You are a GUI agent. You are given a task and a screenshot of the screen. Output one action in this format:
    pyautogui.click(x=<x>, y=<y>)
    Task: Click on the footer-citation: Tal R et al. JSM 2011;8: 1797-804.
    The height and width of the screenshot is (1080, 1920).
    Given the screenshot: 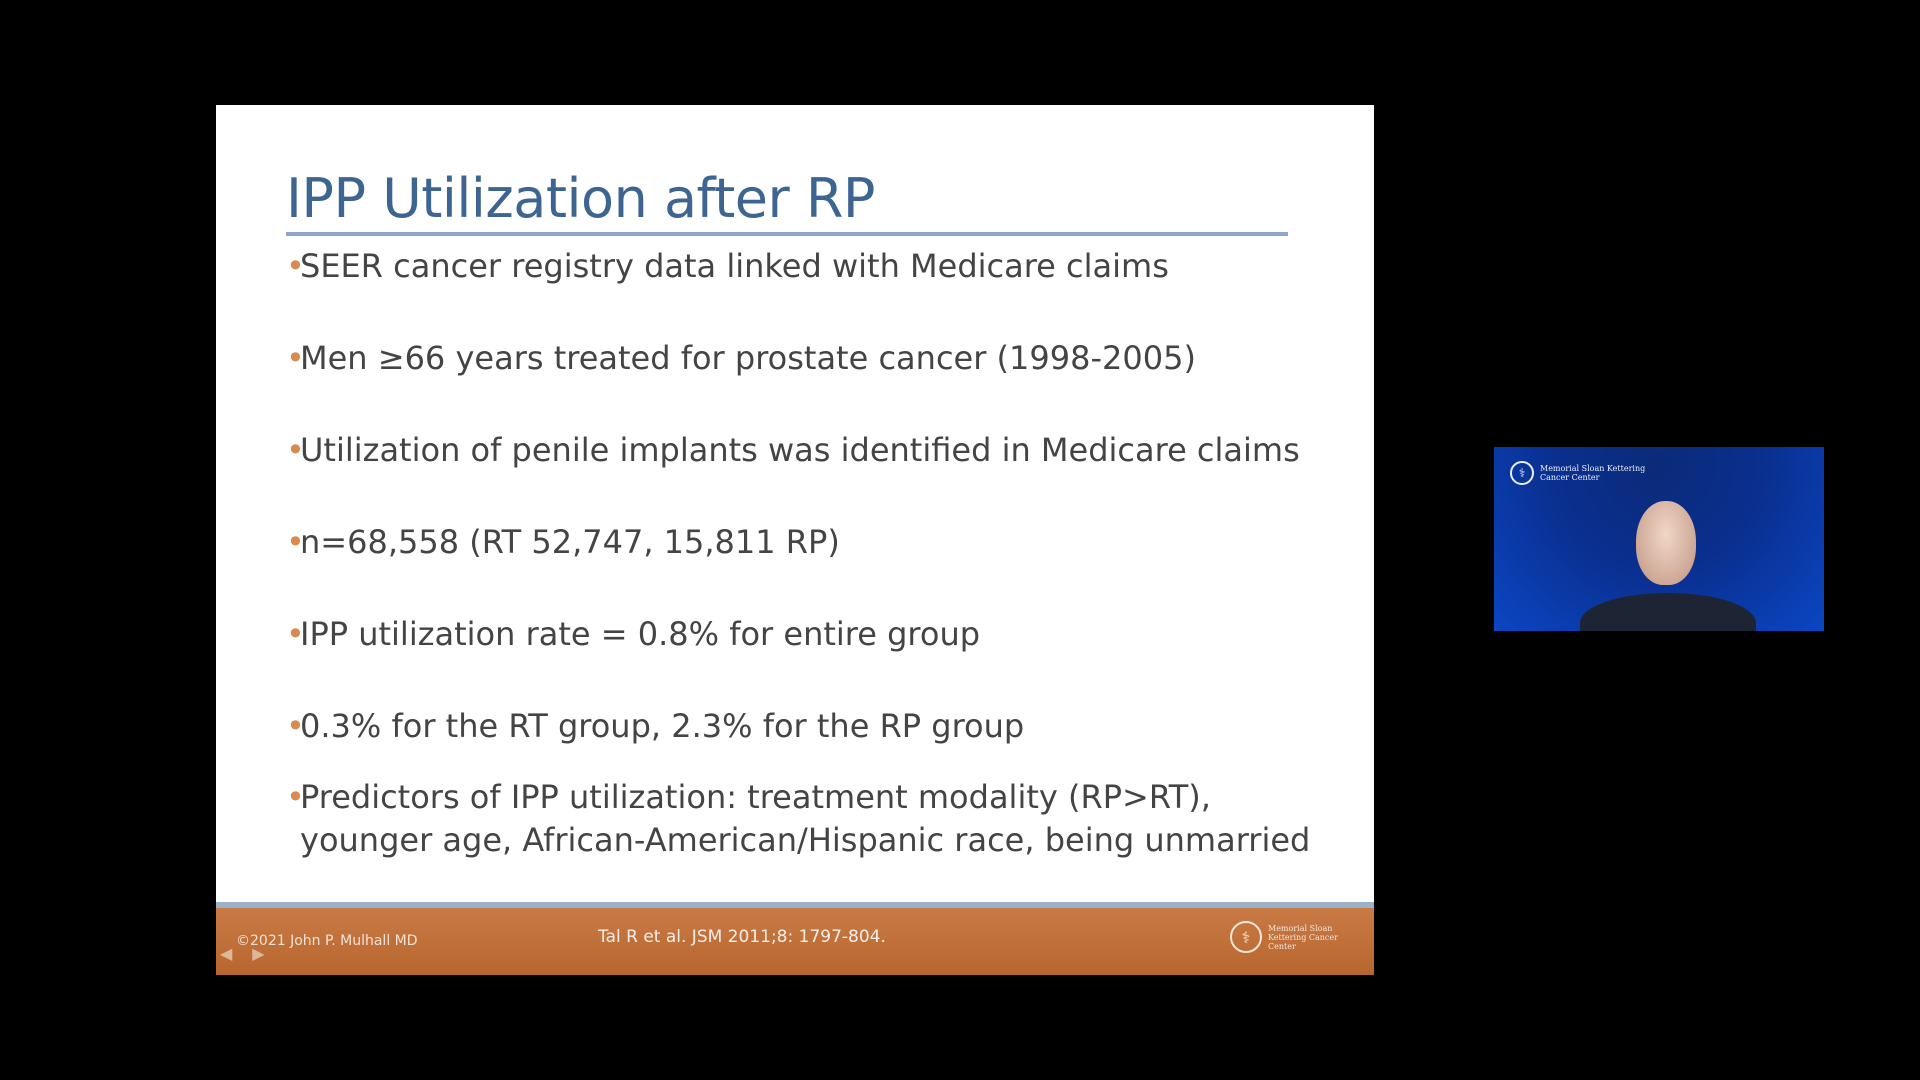 What is the action you would take?
    pyautogui.click(x=742, y=937)
    